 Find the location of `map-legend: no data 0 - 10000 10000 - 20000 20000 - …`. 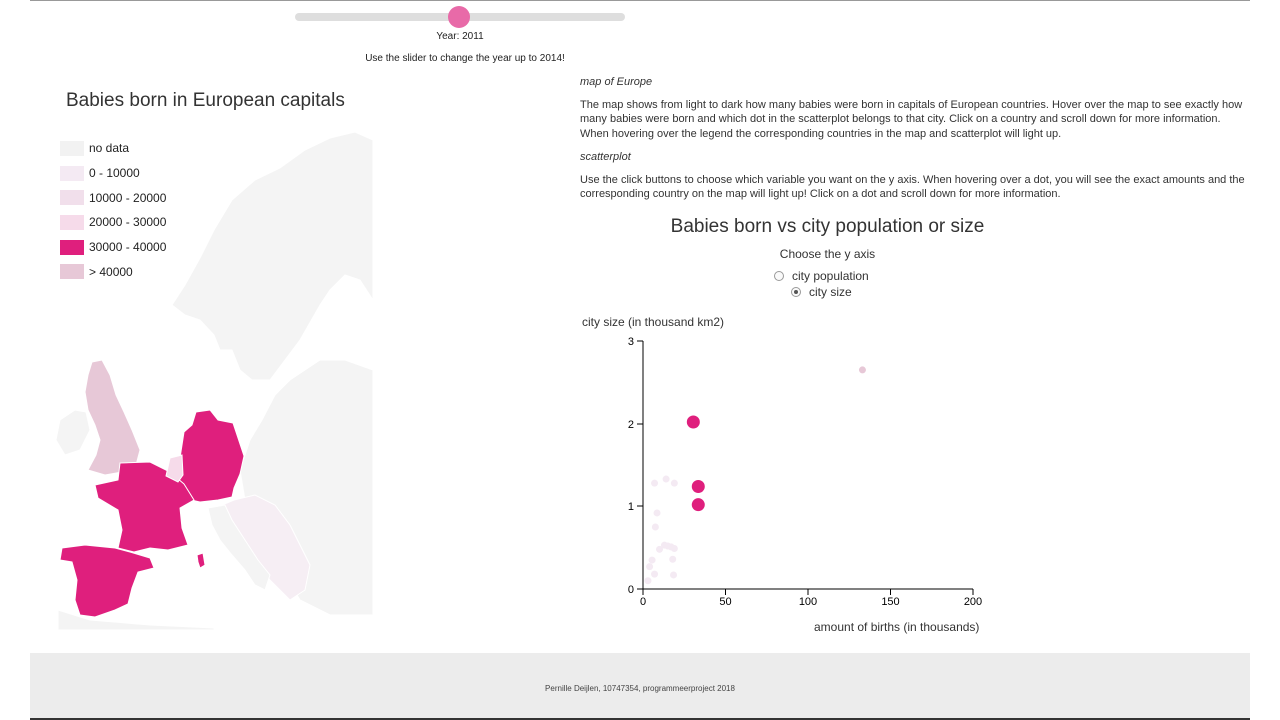

map-legend: no data 0 - 10000 10000 - 20000 20000 - … is located at coordinates (113, 210).